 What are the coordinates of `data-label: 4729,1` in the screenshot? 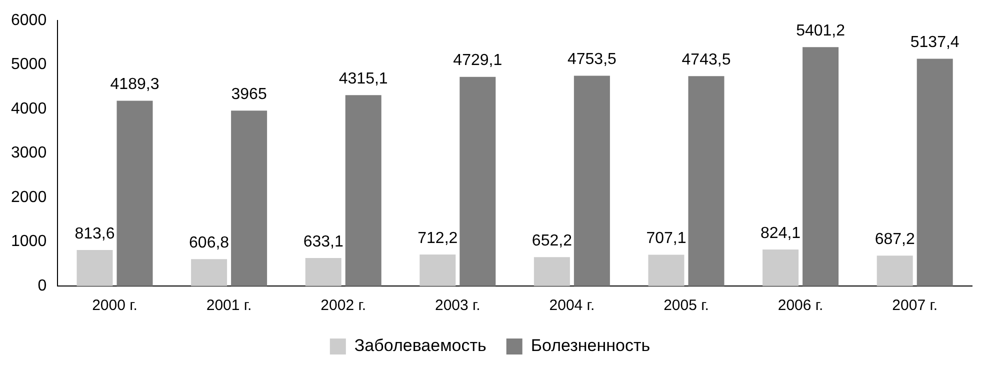 It's located at (477, 61).